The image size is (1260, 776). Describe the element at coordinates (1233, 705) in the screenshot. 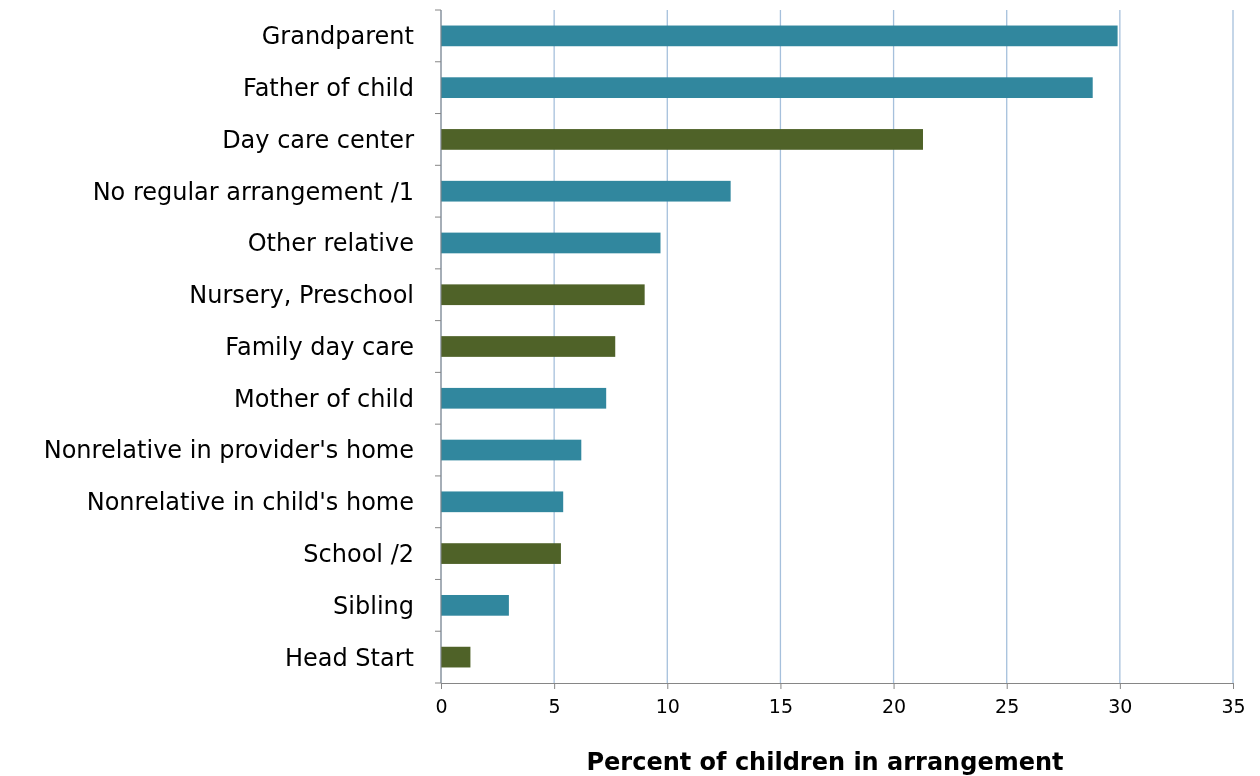

I see `x-tick-label: 35` at that location.